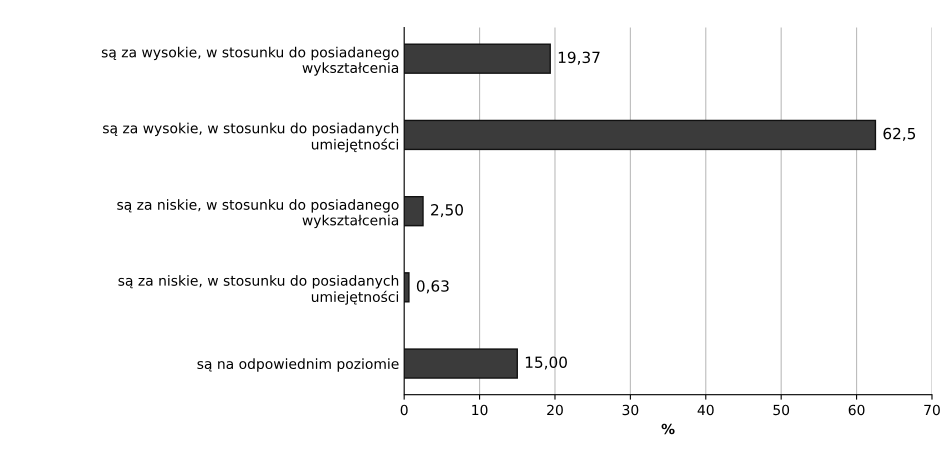 This screenshot has width=951, height=459. I want to click on x-tick-label: 20, so click(555, 410).